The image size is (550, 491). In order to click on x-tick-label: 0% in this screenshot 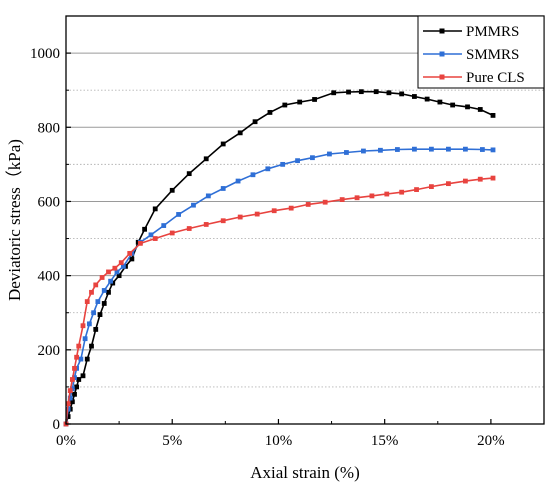, I will do `click(66, 441)`.